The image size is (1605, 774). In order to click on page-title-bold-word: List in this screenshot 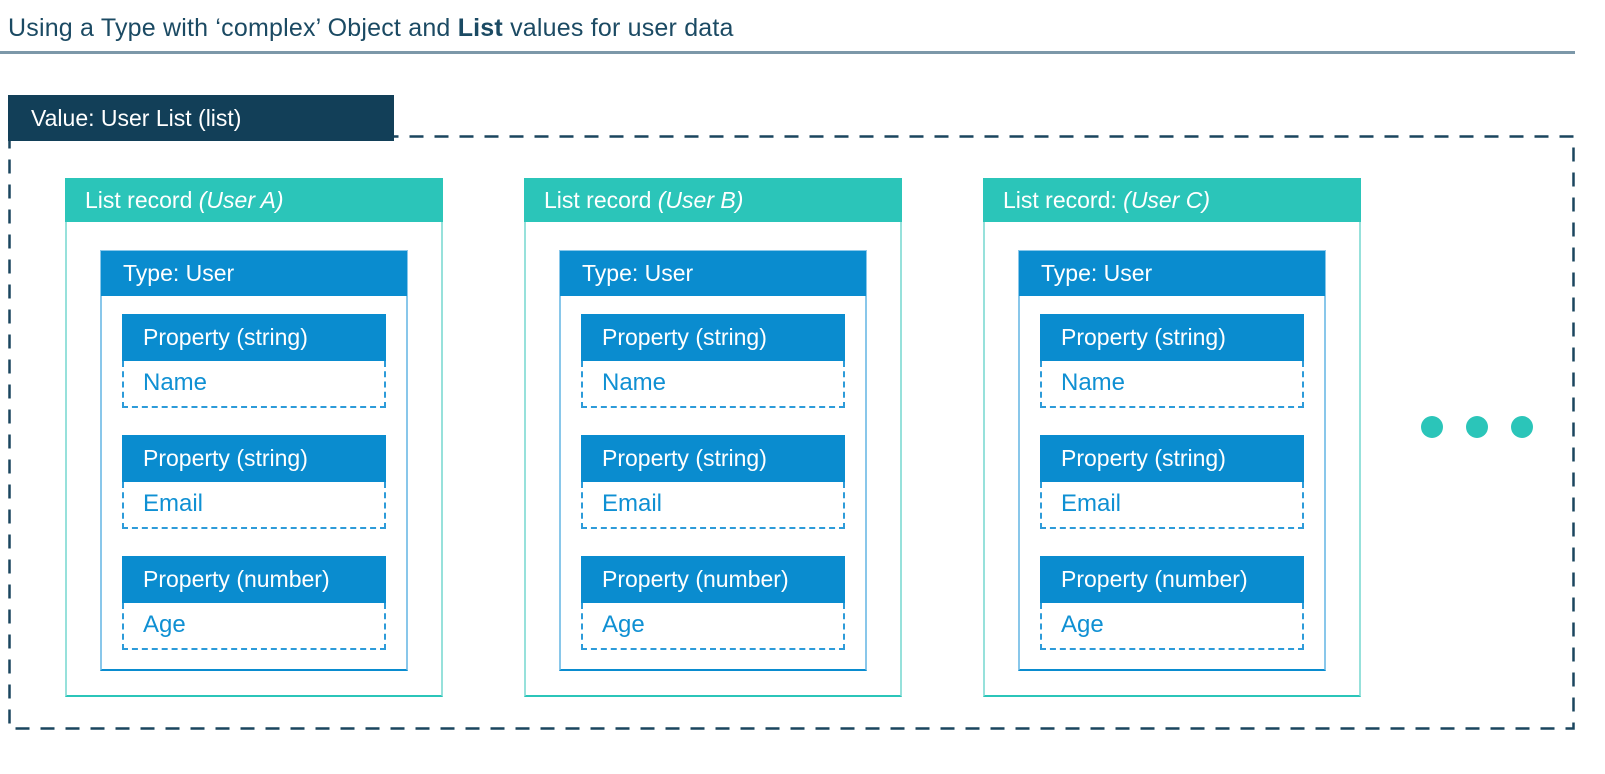, I will do `click(480, 28)`.